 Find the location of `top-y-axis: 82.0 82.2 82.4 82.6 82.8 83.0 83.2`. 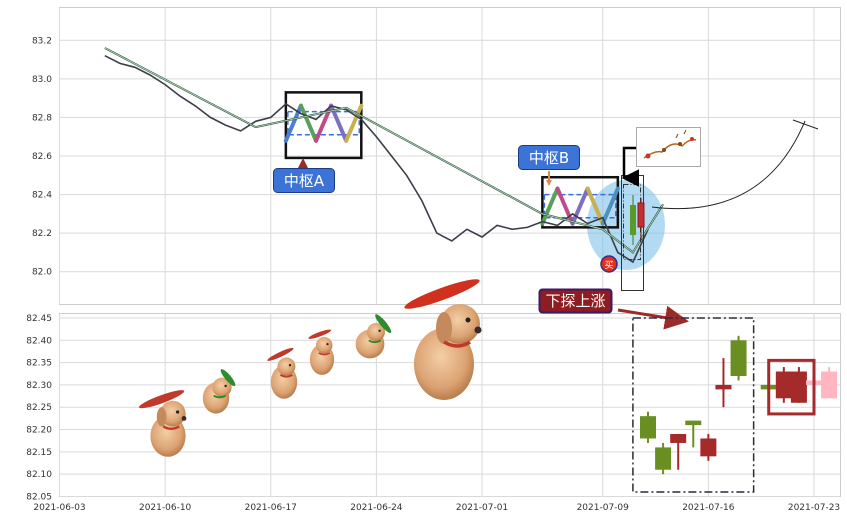

top-y-axis: 82.0 82.2 82.4 82.6 82.8 83.0 83.2 is located at coordinates (42, 156).